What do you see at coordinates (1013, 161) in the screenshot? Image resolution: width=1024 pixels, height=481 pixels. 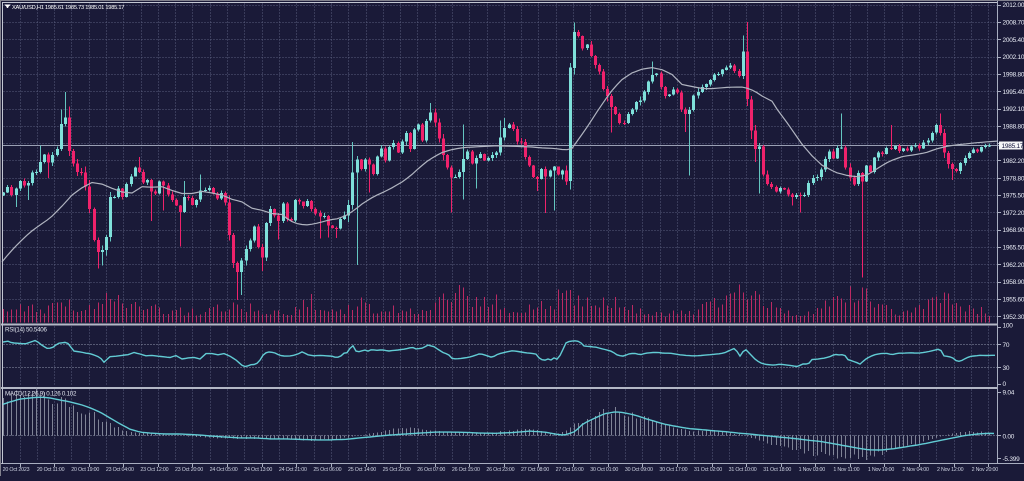 I see `svg-text: 1982.20` at bounding box center [1013, 161].